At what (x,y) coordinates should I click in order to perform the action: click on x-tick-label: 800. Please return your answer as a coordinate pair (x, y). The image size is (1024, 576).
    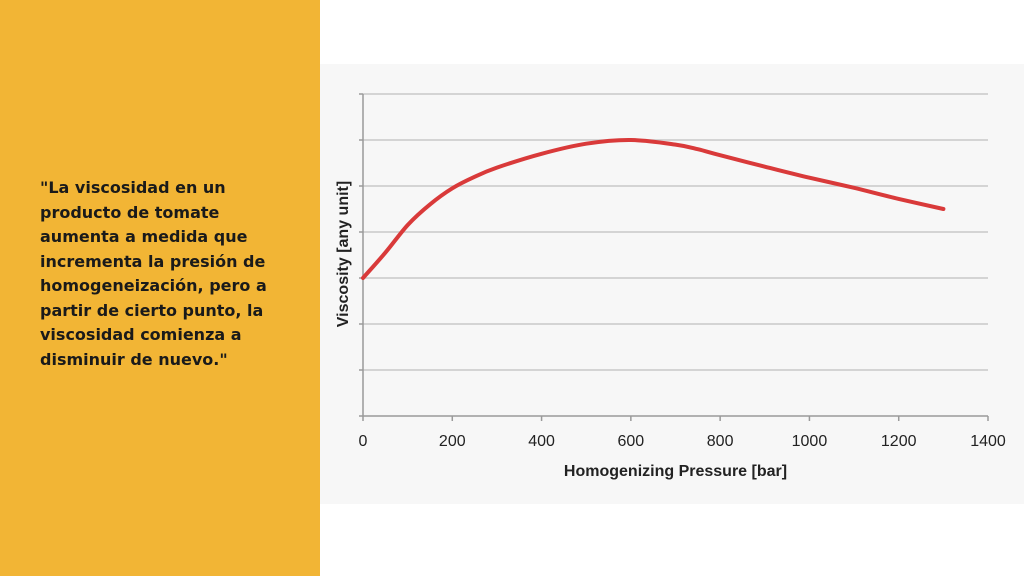
    Looking at the image, I should click on (720, 441).